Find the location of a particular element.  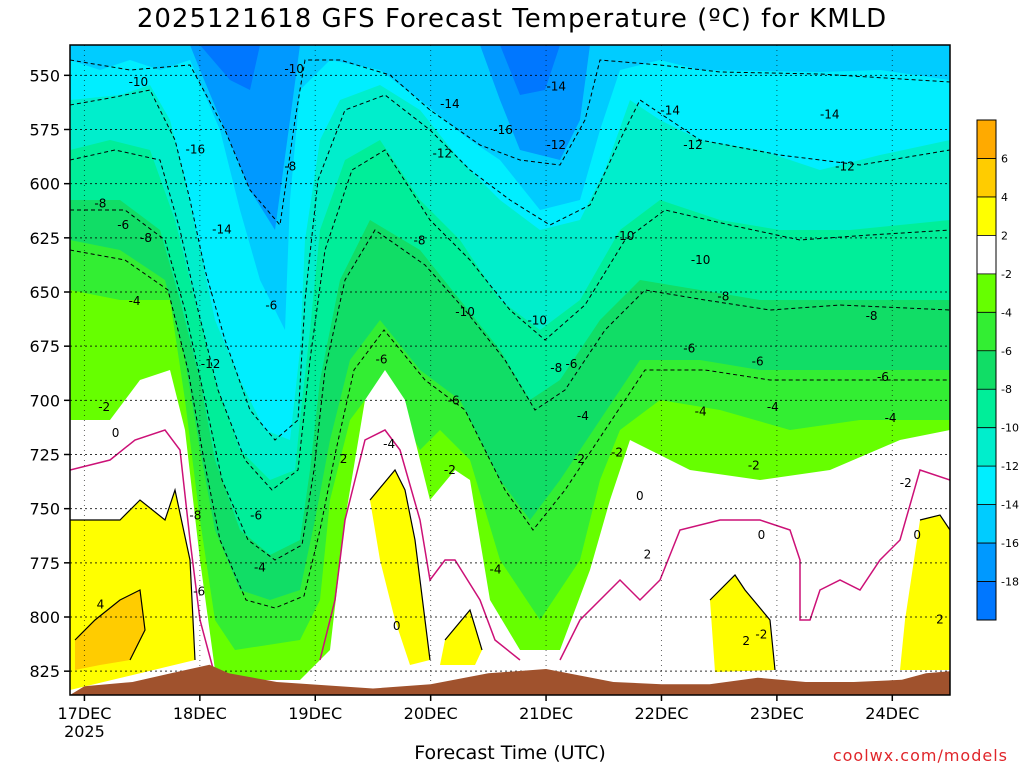

x-tick-label: 22DEC is located at coordinates (661, 713).